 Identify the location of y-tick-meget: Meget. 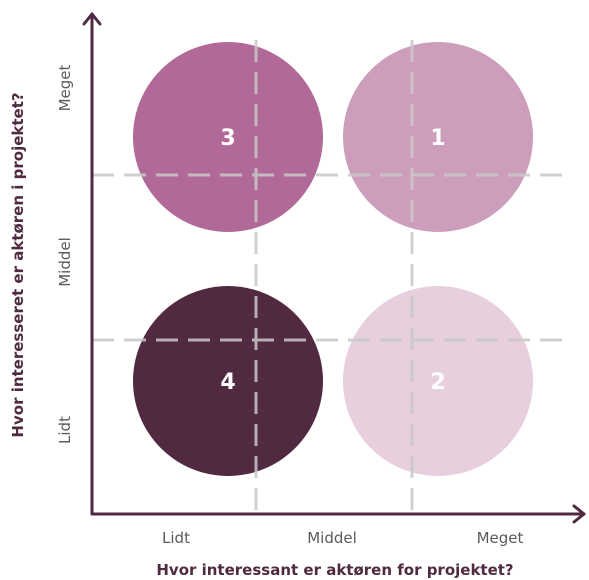
(65, 87).